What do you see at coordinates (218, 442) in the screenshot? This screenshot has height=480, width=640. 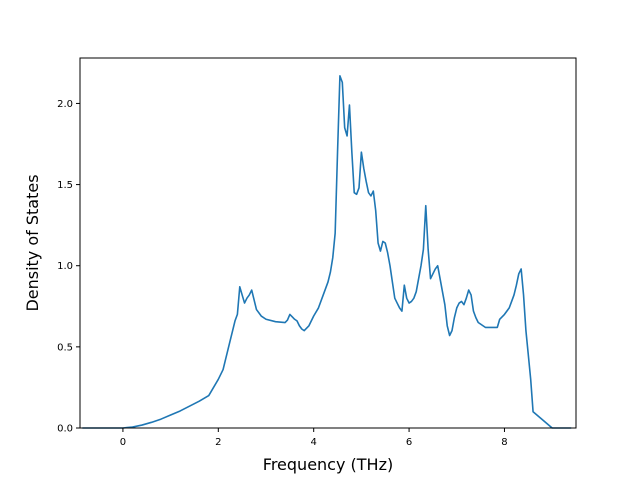 I see `x-tick-label: 2` at bounding box center [218, 442].